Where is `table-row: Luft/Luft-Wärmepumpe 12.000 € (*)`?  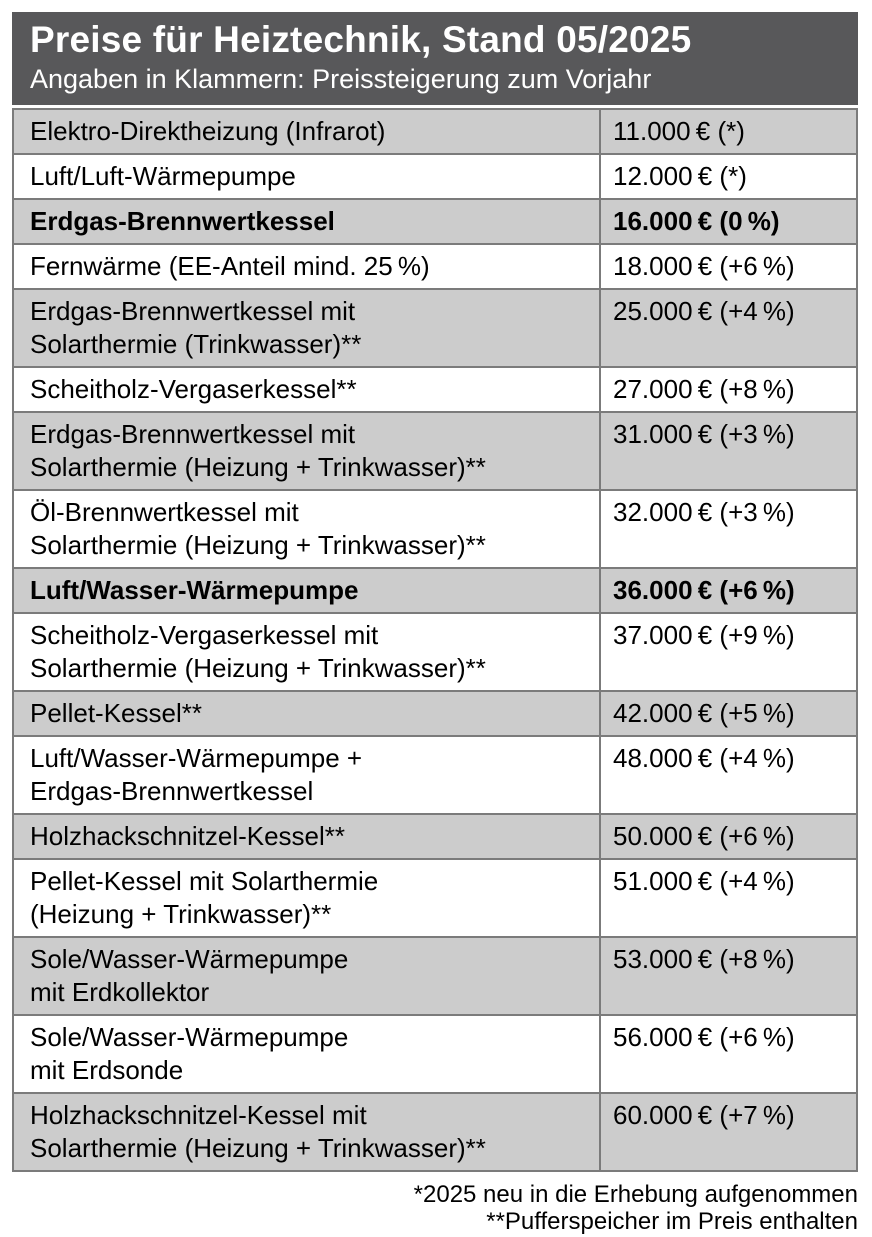
table-row: Luft/Luft-Wärmepumpe 12.000 € (*) is located at coordinates (435, 175).